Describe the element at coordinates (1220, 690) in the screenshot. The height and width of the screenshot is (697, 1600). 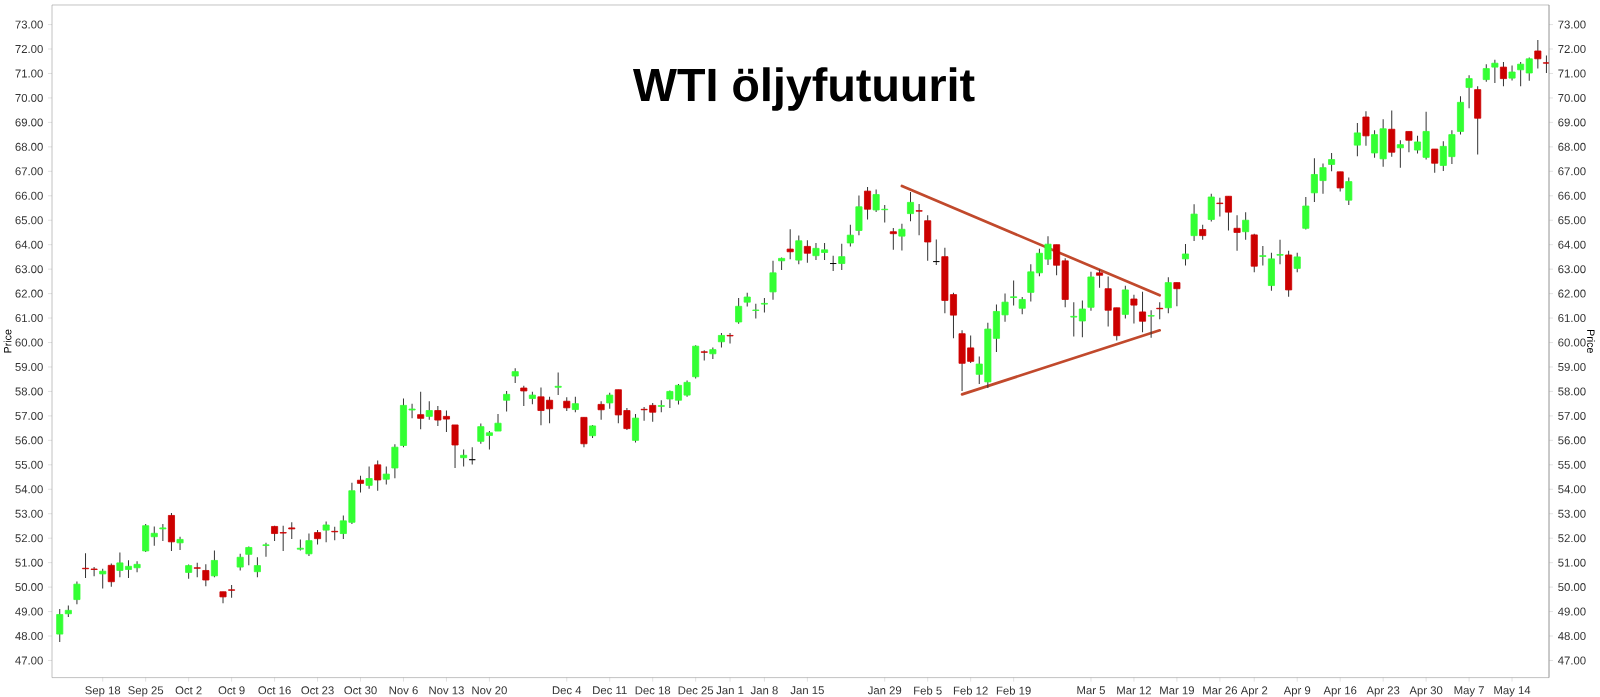
I see `x-tick-label: Mar 26` at that location.